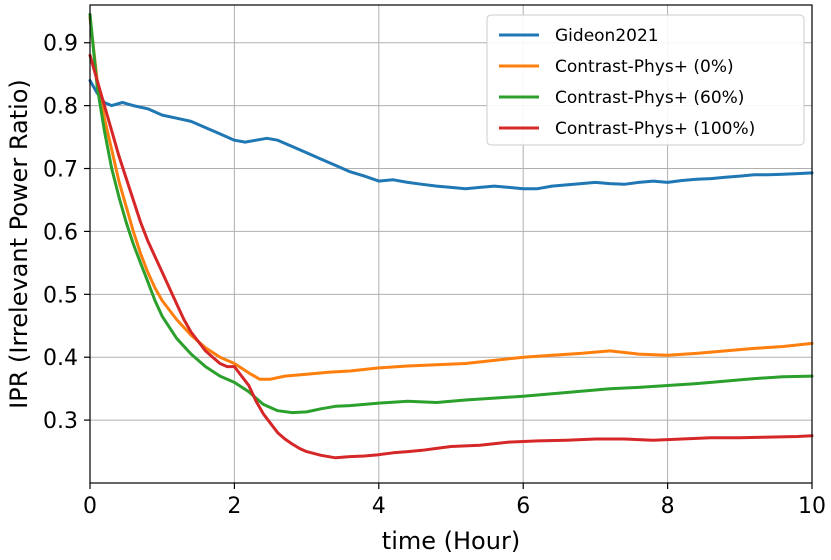  Describe the element at coordinates (60, 358) in the screenshot. I see `y-tick-label: 0.4` at that location.